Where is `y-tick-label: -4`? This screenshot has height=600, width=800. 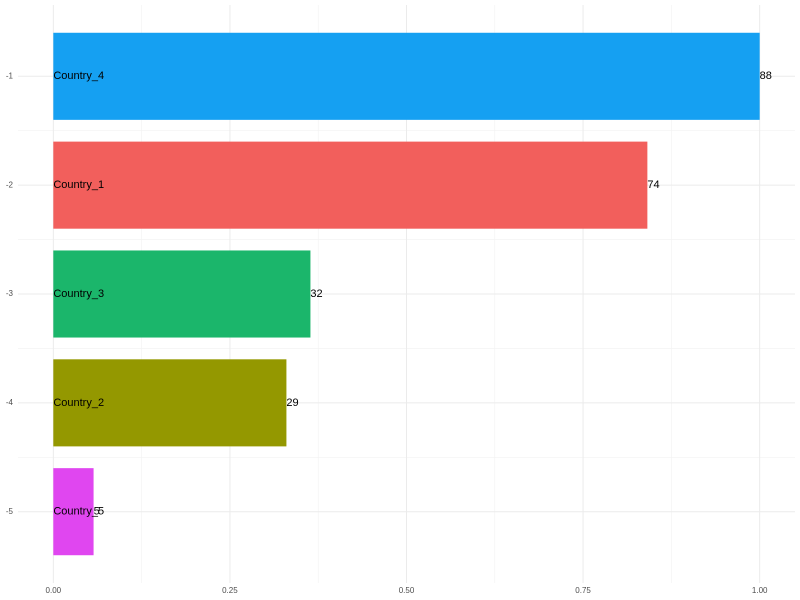 y-tick-label: -4 is located at coordinates (10, 402).